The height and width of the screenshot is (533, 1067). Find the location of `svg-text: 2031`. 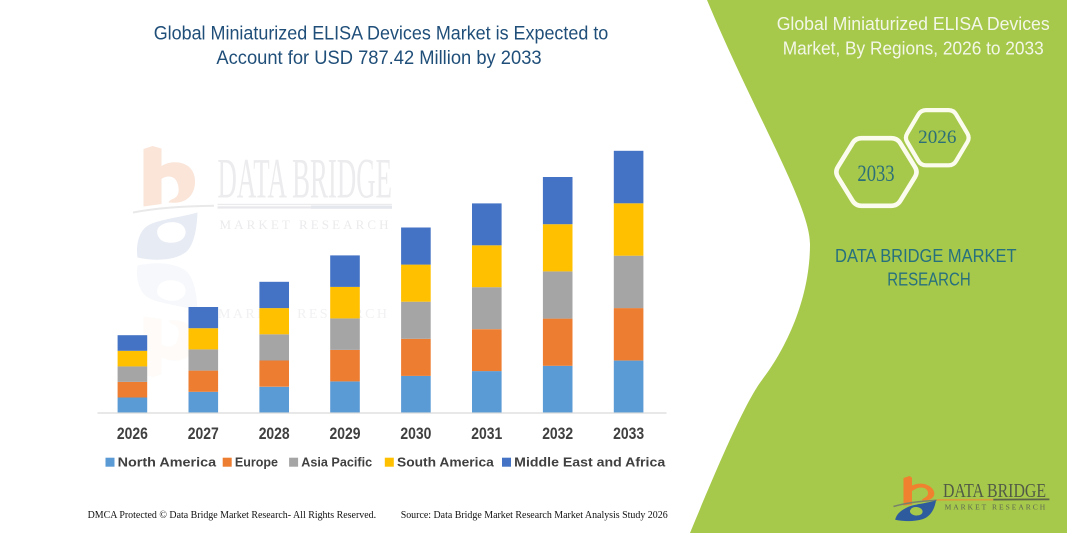

svg-text: 2031 is located at coordinates (486, 434).